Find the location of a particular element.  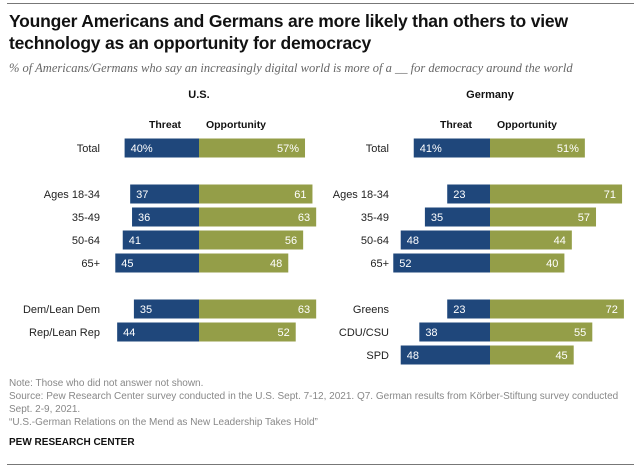

label-threat: 38 is located at coordinates (431, 333).